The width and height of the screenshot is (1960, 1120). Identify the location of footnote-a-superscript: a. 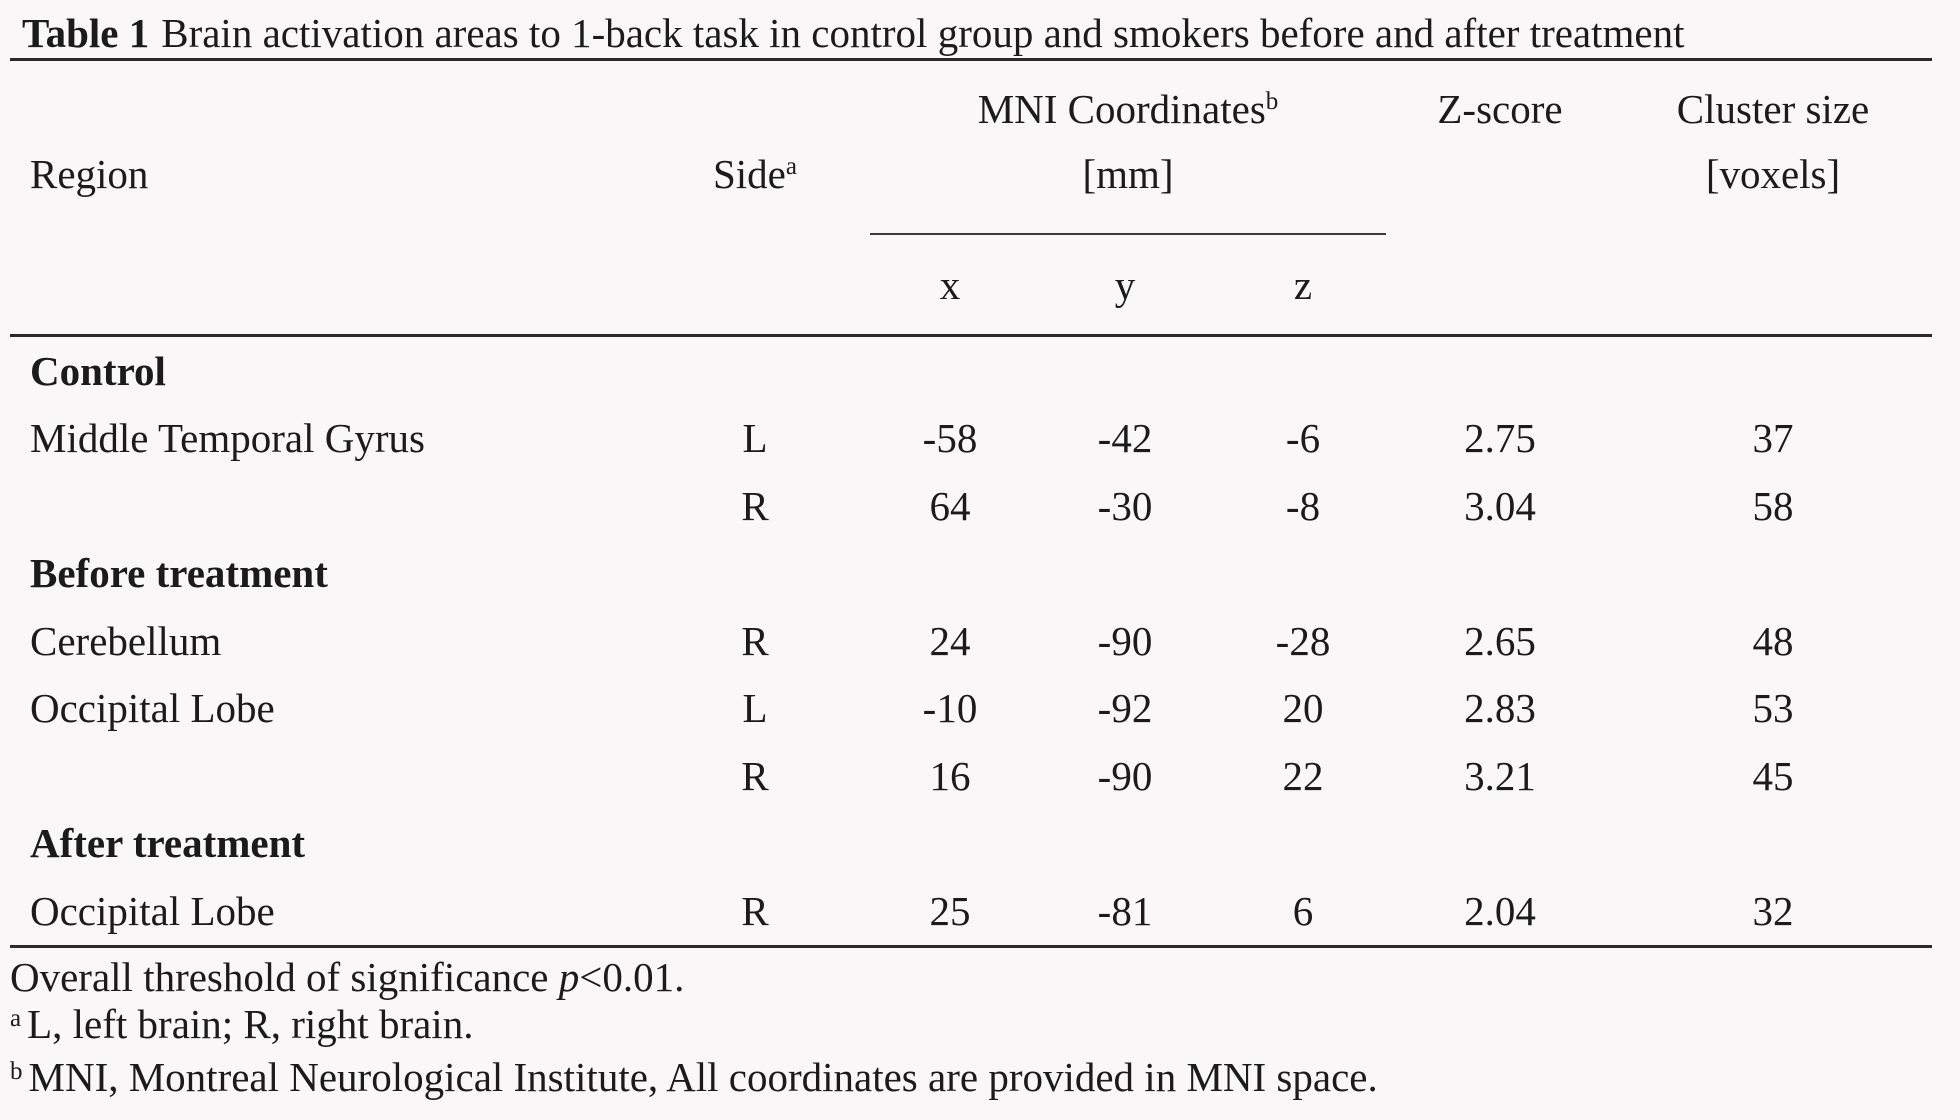
(16, 1018).